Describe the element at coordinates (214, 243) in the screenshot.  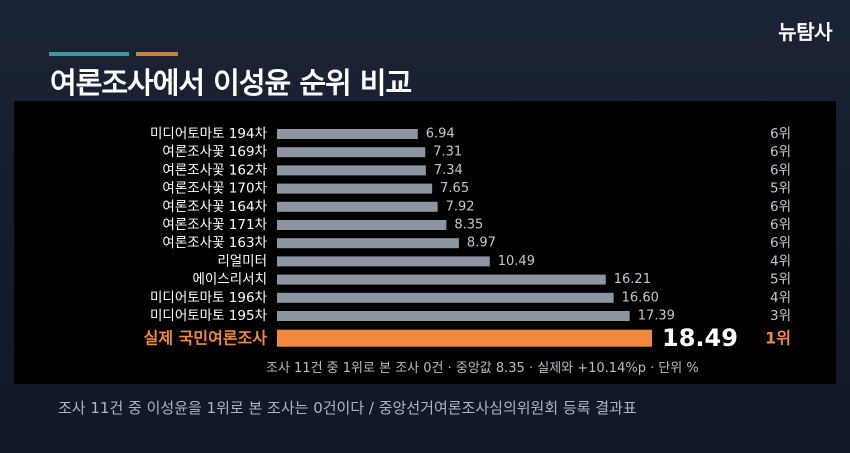
I see `category-label: 여론조사꽃 163차` at that location.